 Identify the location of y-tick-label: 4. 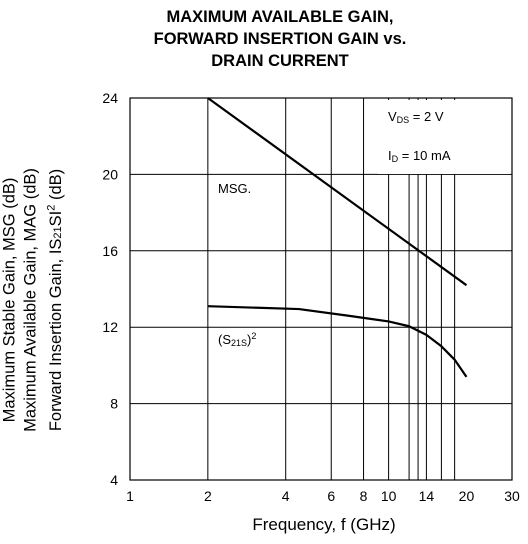
(114, 480).